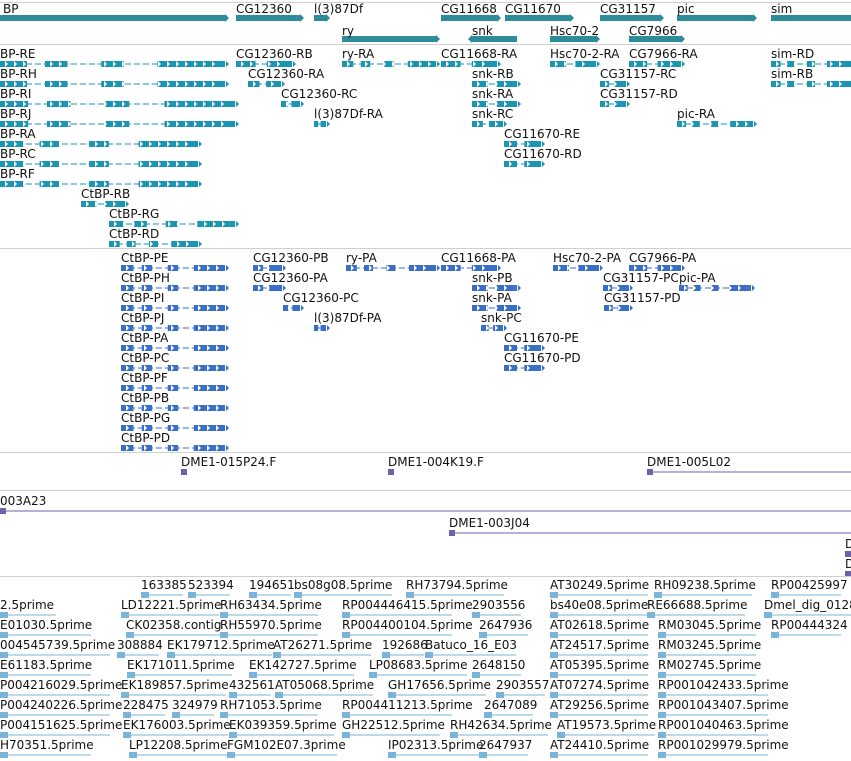 Image resolution: width=851 pixels, height=761 pixels. What do you see at coordinates (493, 114) in the screenshot?
I see `transcript-label: snk-RC` at bounding box center [493, 114].